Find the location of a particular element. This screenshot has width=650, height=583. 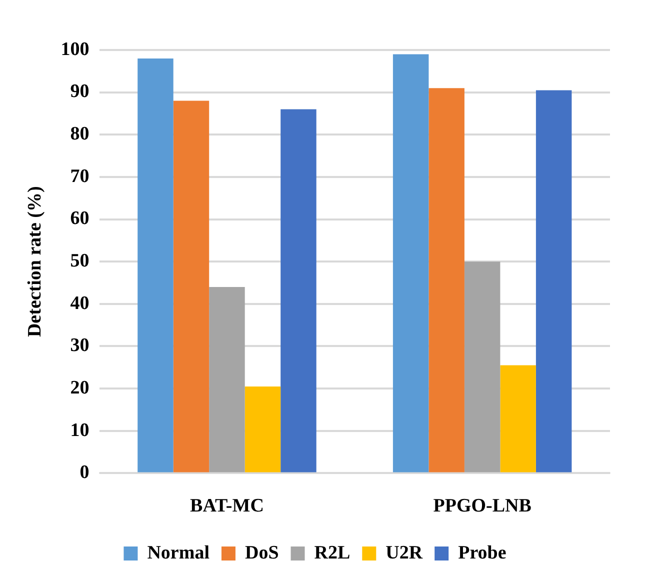

y-tick-label: 0 is located at coordinates (85, 473).